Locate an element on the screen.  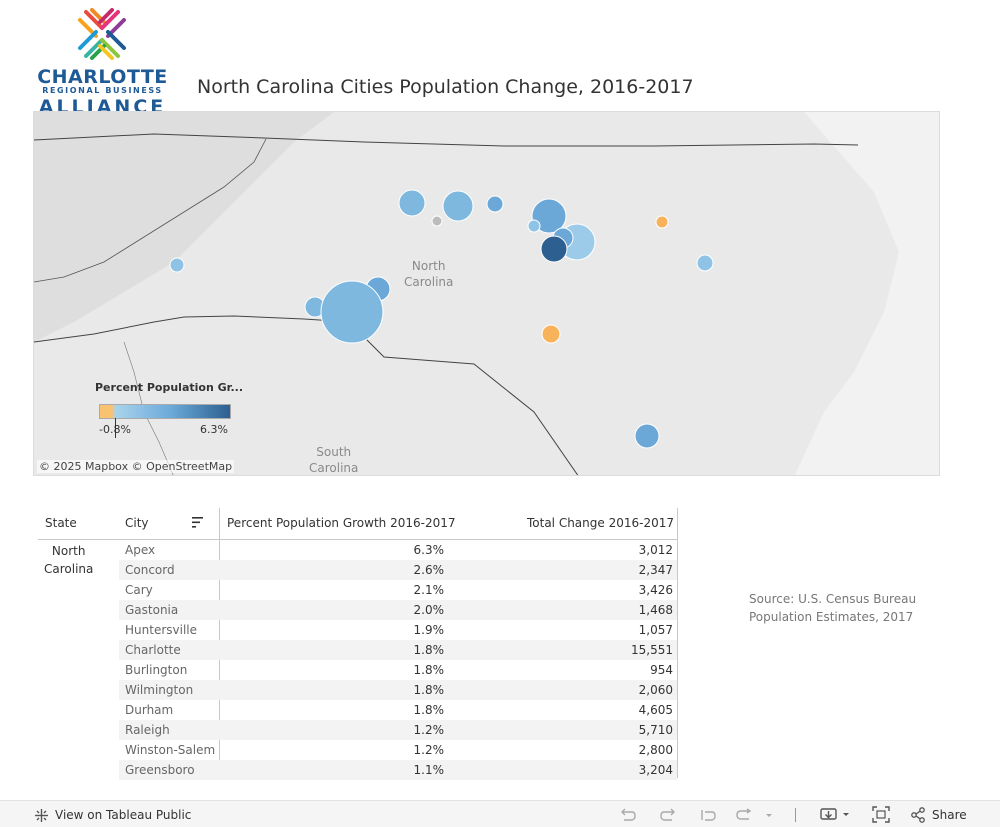
city-cell: Raleigh is located at coordinates (147, 730).